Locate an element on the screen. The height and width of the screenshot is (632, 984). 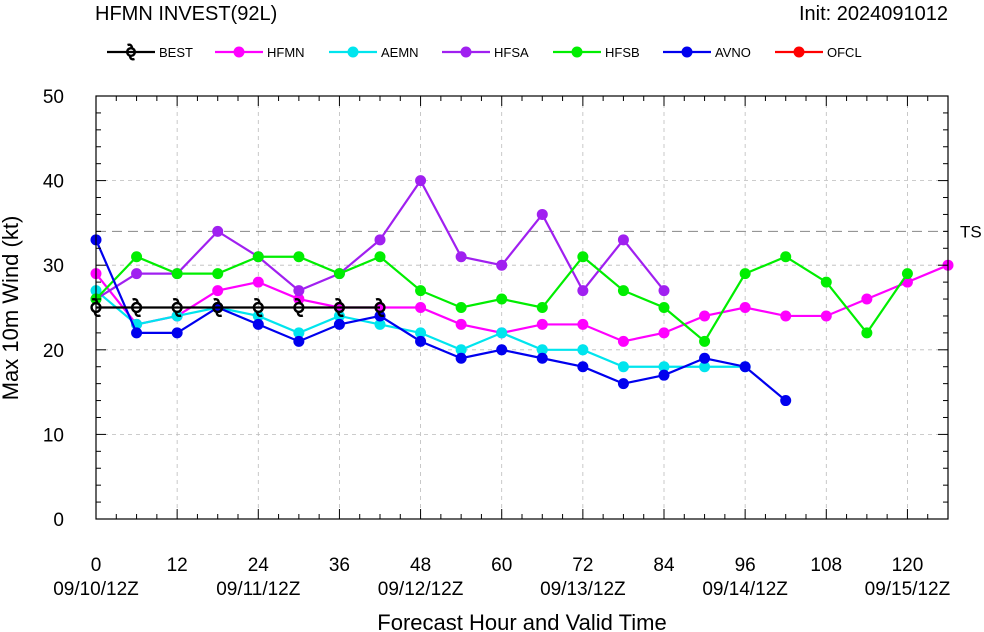
legend-label-aemn: AEMN is located at coordinates (400, 52).